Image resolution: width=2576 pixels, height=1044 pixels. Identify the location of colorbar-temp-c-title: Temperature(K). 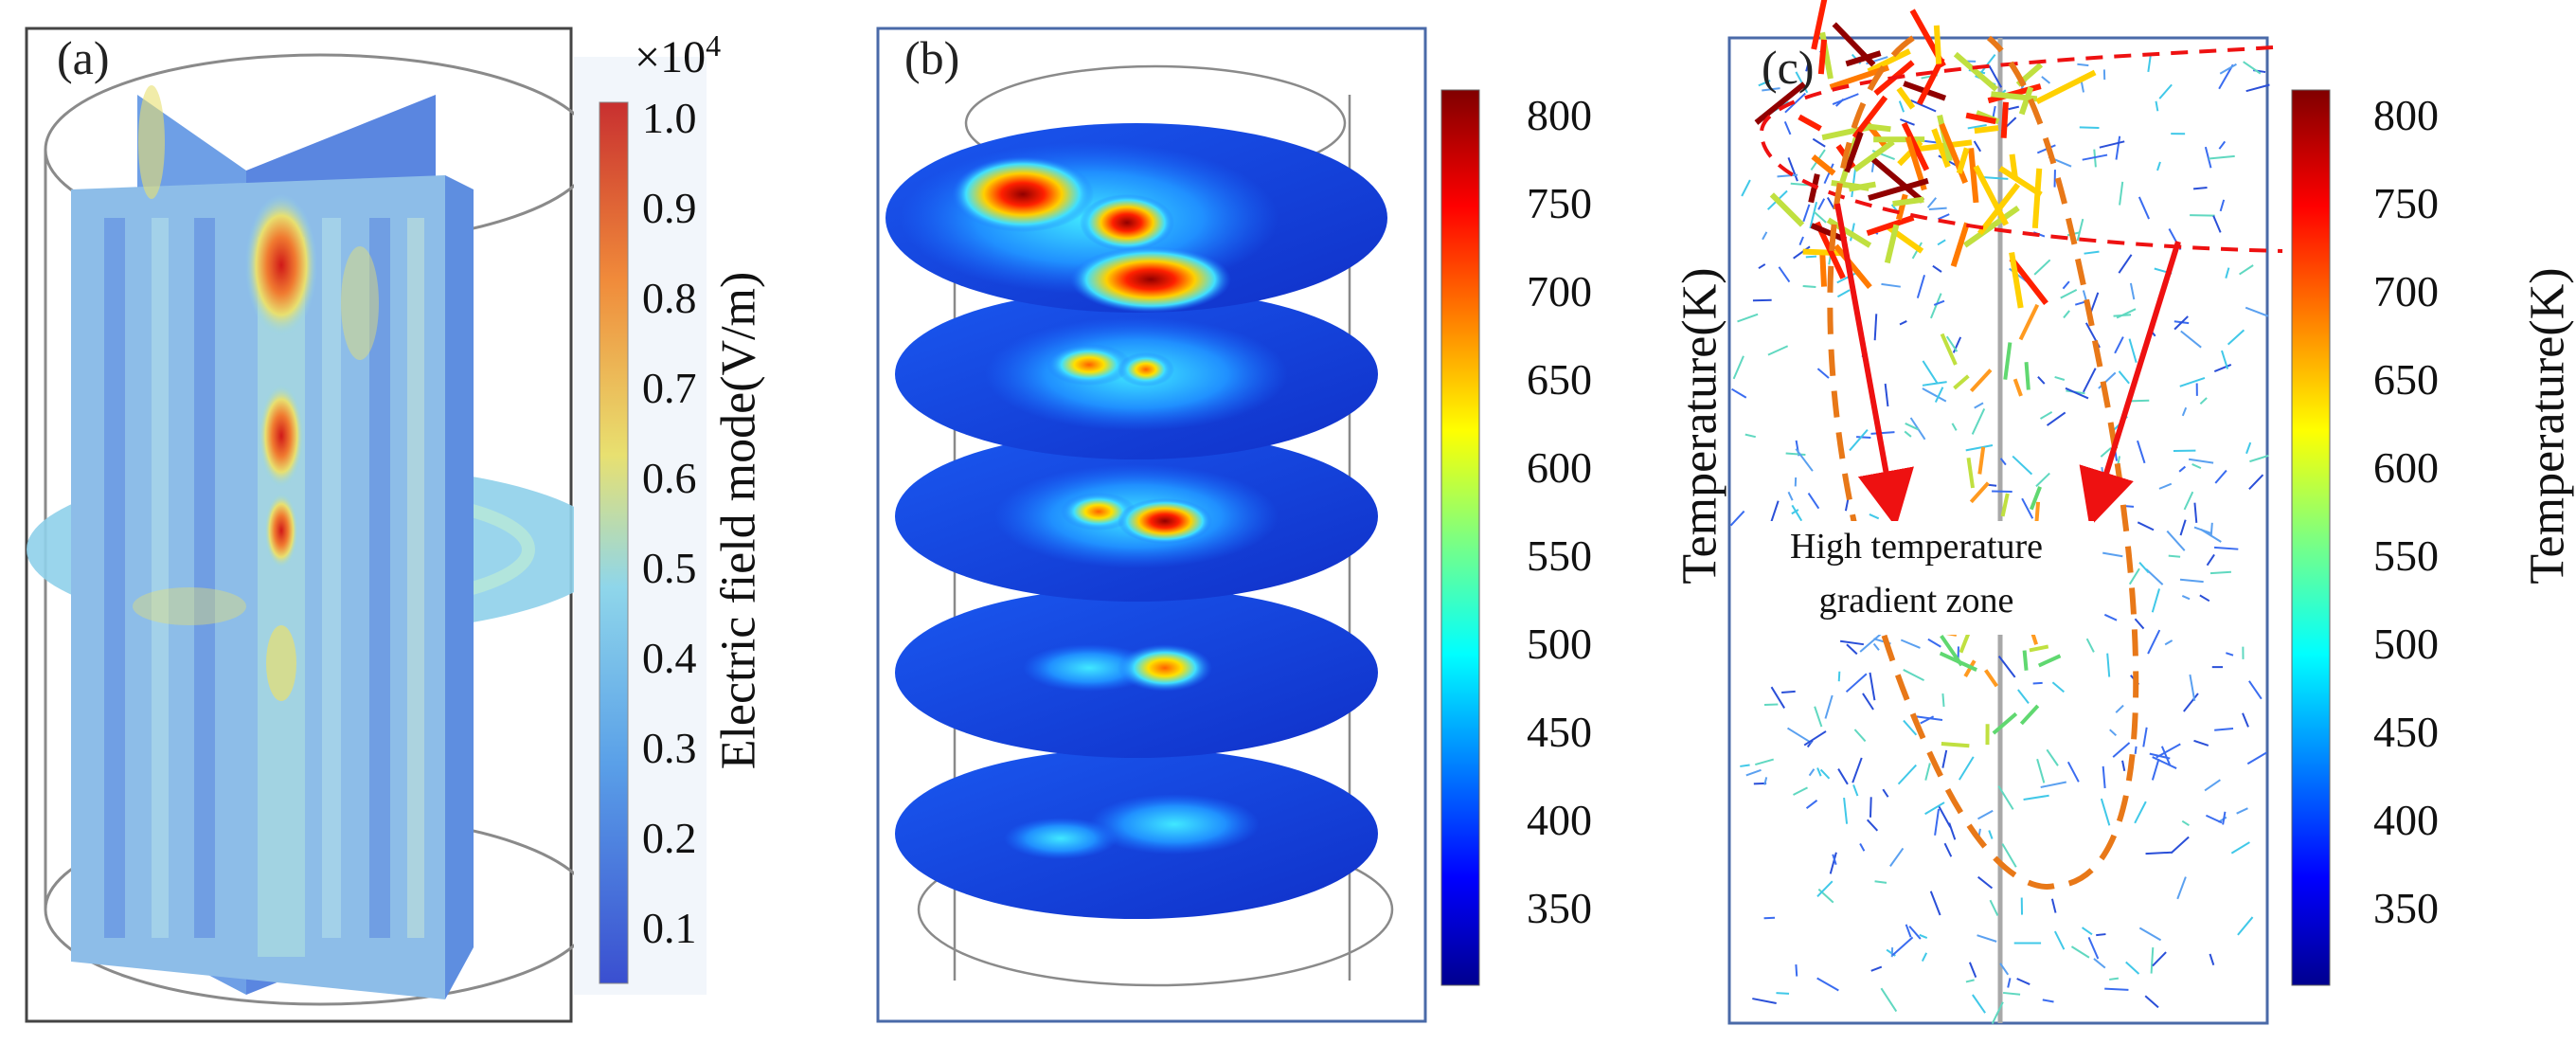
(2547, 426).